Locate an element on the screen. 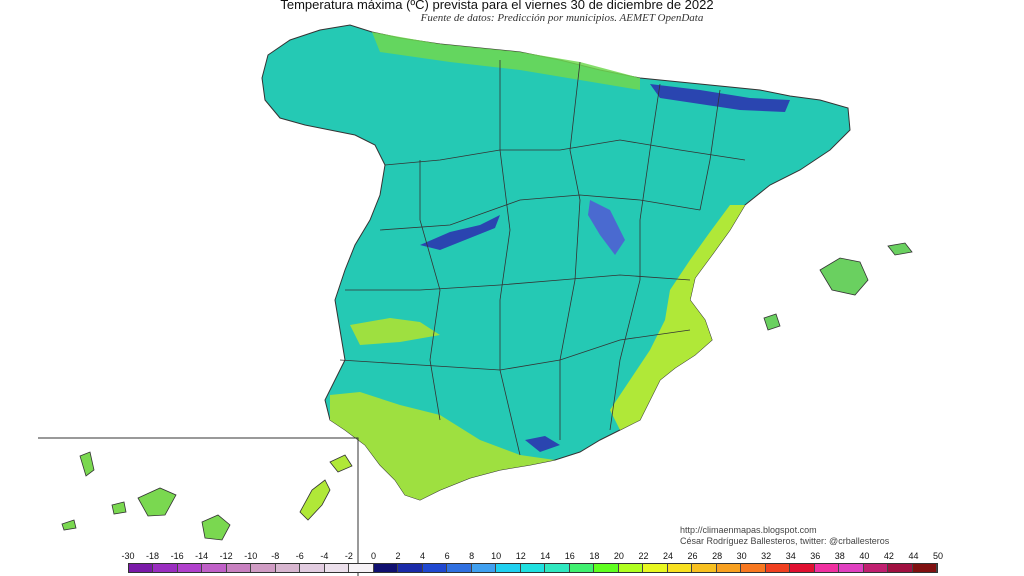 Image resolution: width=1024 pixels, height=576 pixels. legend-label: 14 is located at coordinates (545, 556).